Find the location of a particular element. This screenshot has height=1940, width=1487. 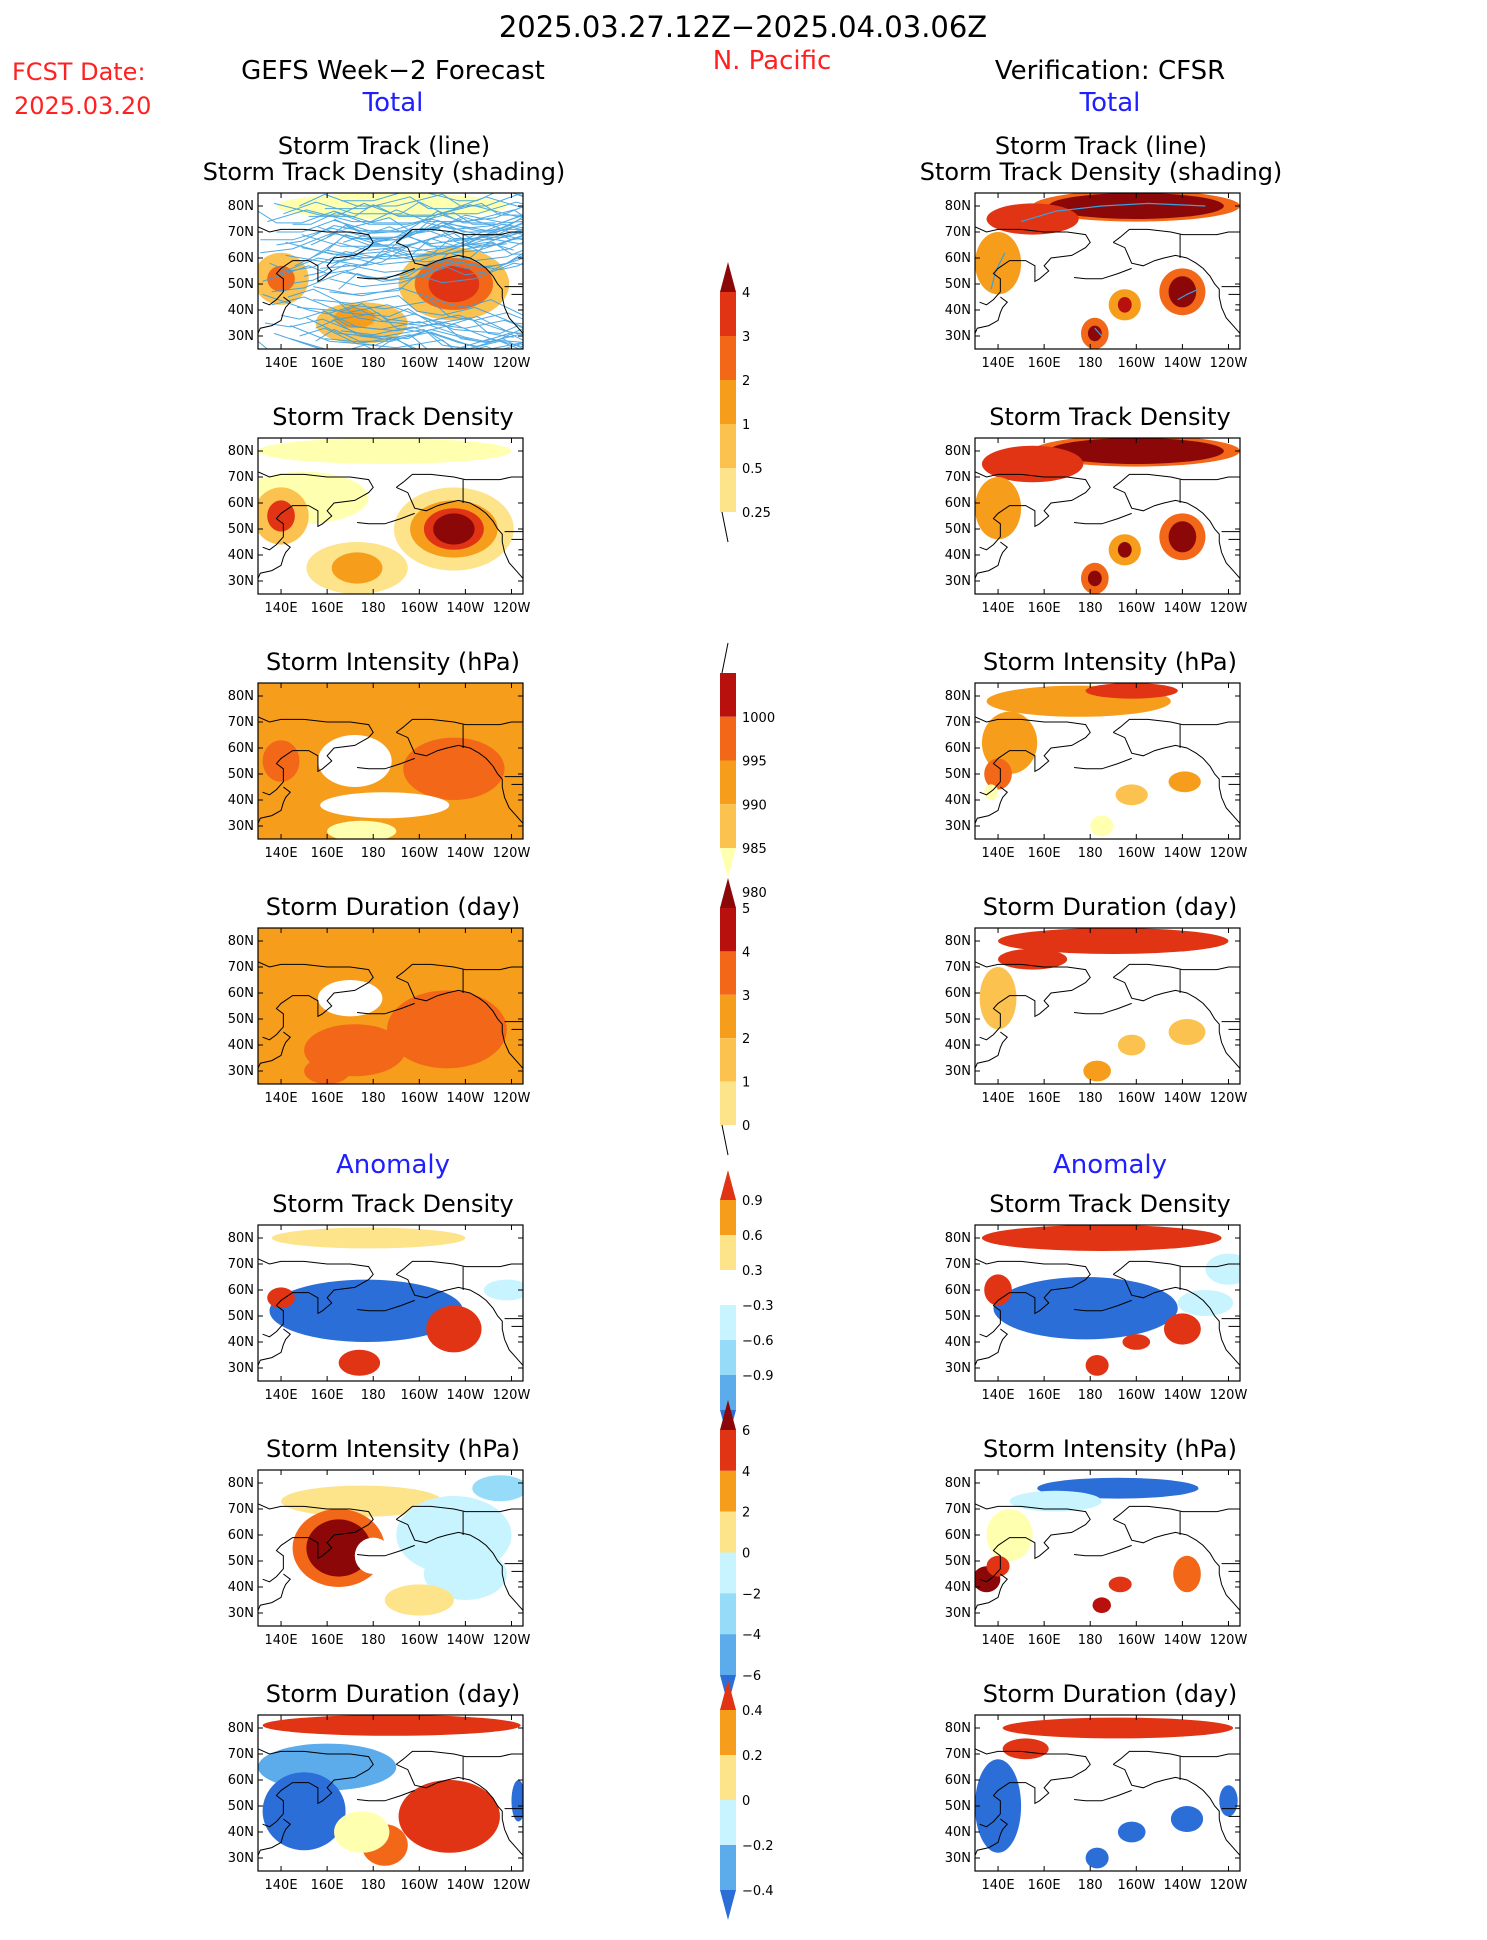

intensity-colorbar-label: 990 is located at coordinates (754, 805).